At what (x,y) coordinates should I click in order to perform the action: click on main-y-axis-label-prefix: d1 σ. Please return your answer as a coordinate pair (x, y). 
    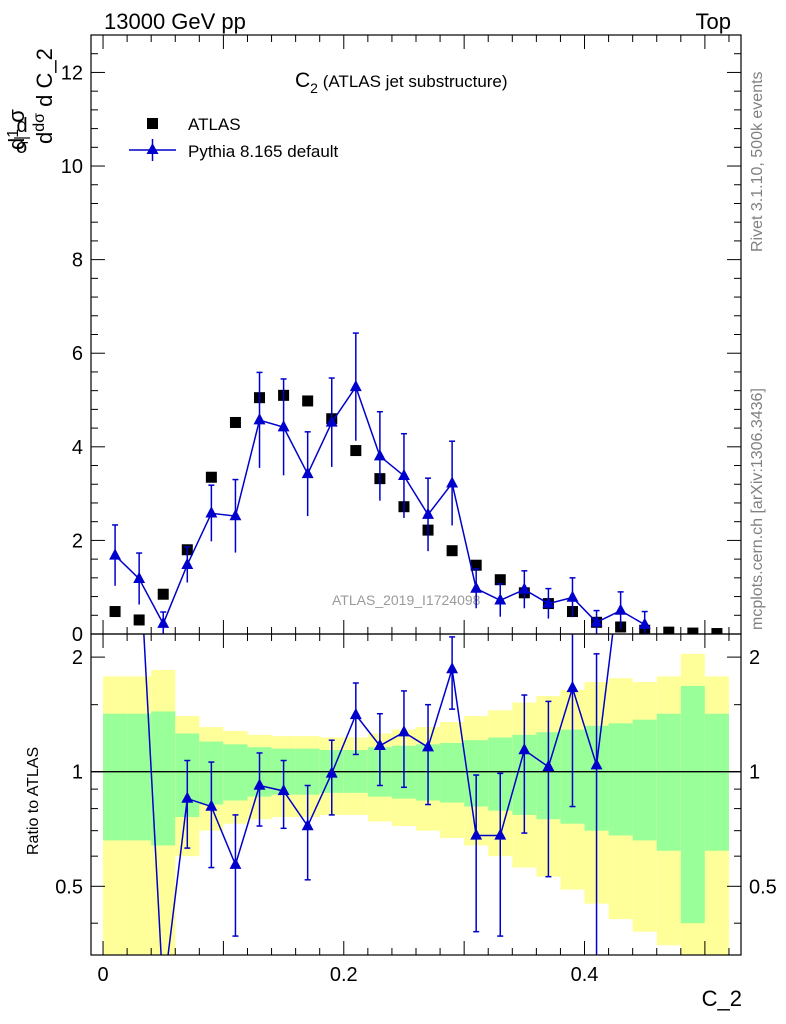
    Looking at the image, I should click on (16, 129).